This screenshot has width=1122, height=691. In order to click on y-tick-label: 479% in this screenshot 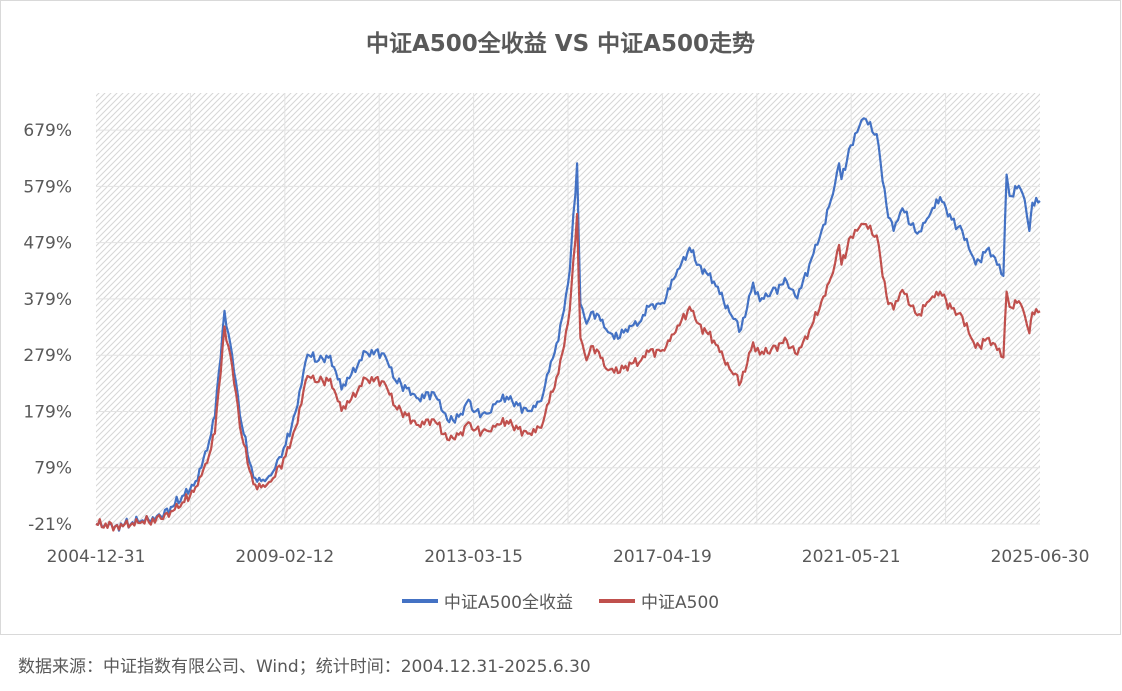, I will do `click(47, 244)`.